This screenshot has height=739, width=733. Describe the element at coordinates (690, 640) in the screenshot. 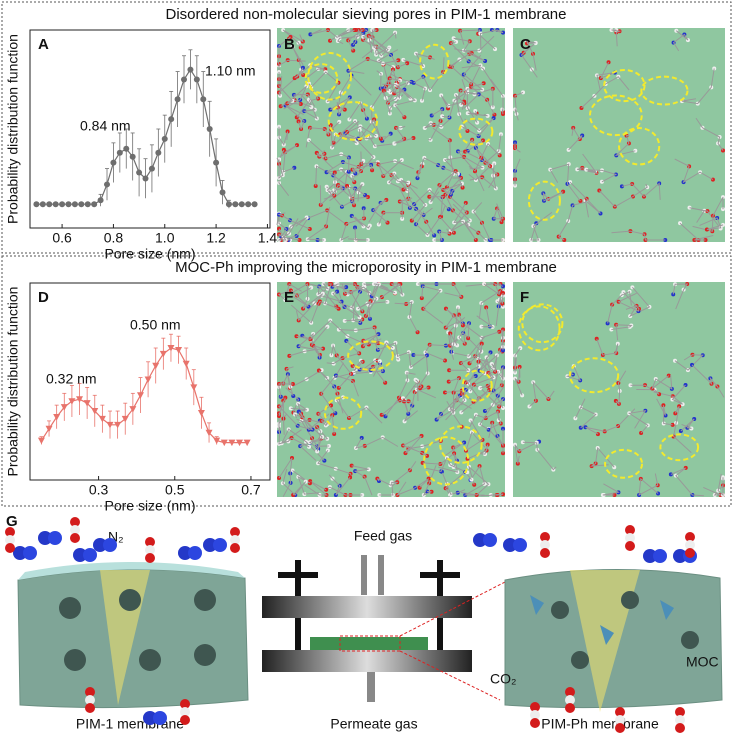

I see `pore` at that location.